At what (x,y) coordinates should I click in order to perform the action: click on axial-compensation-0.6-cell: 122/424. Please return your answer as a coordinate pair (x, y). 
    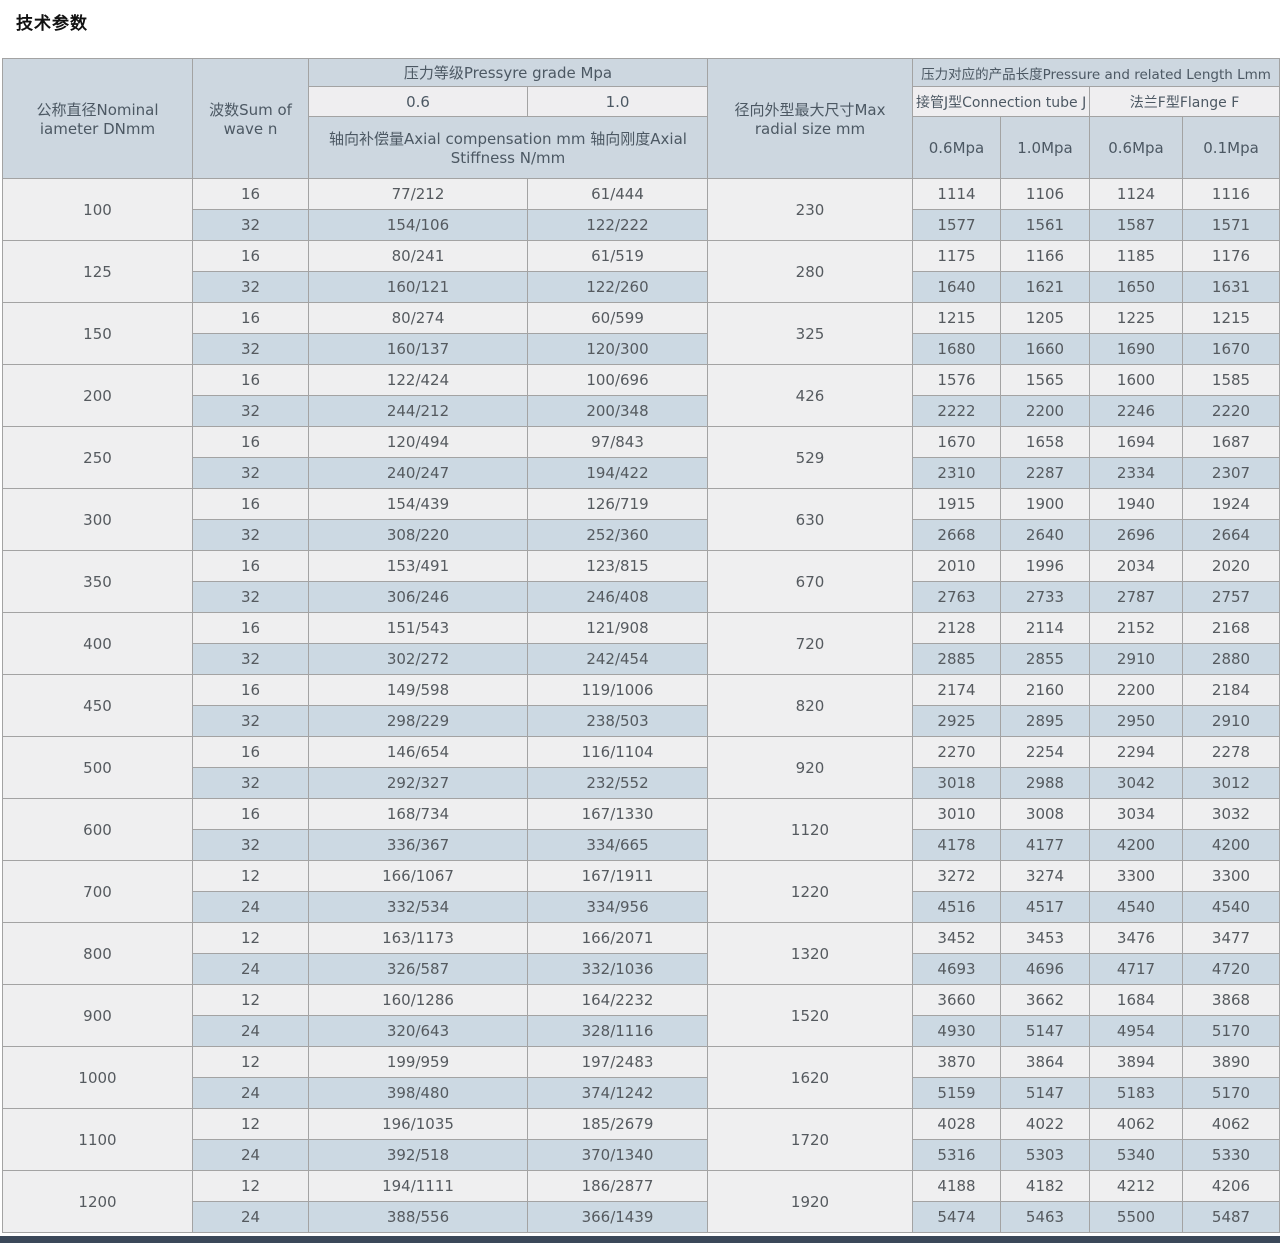
    Looking at the image, I should click on (418, 380).